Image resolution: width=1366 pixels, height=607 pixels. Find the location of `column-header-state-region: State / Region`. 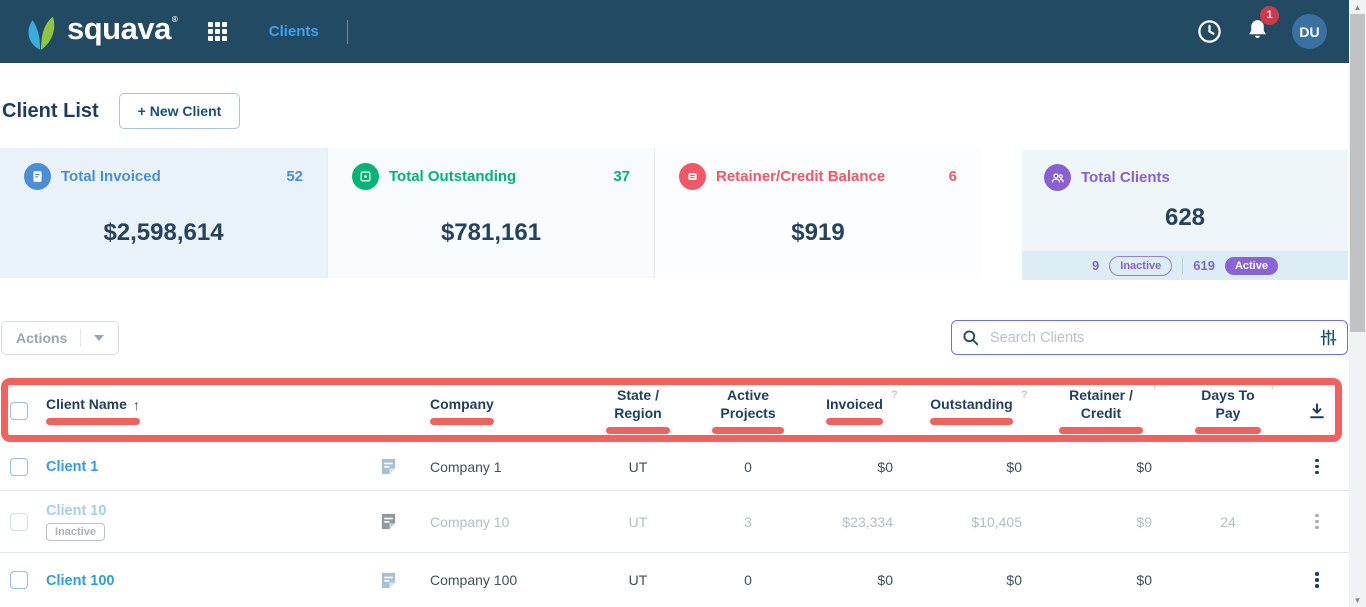

column-header-state-region: State / Region is located at coordinates (638, 410).